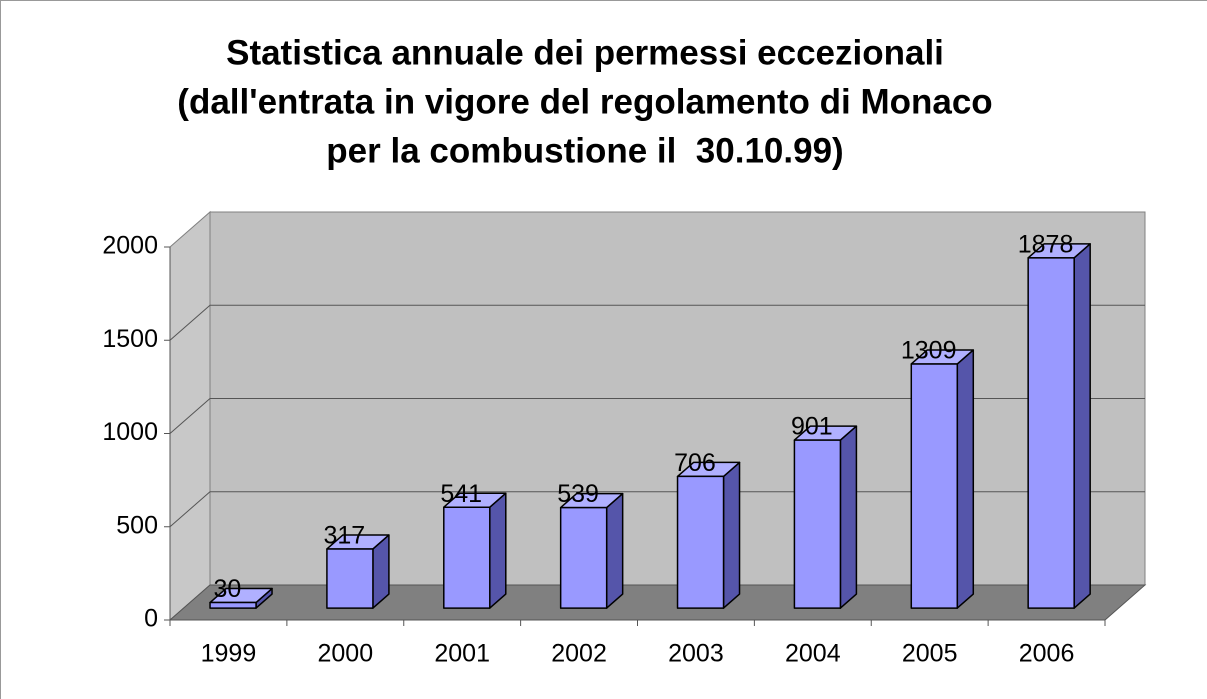 The width and height of the screenshot is (1207, 699). What do you see at coordinates (695, 463) in the screenshot?
I see `value-label: 706` at bounding box center [695, 463].